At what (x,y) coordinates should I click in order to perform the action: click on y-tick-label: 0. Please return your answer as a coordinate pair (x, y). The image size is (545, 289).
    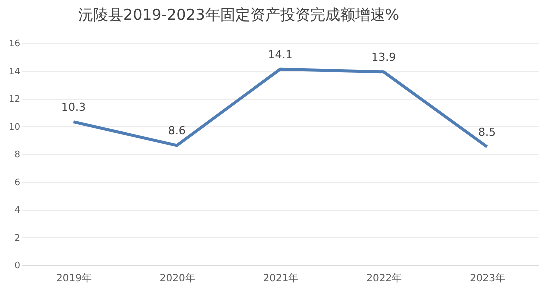
    Looking at the image, I should click on (17, 267).